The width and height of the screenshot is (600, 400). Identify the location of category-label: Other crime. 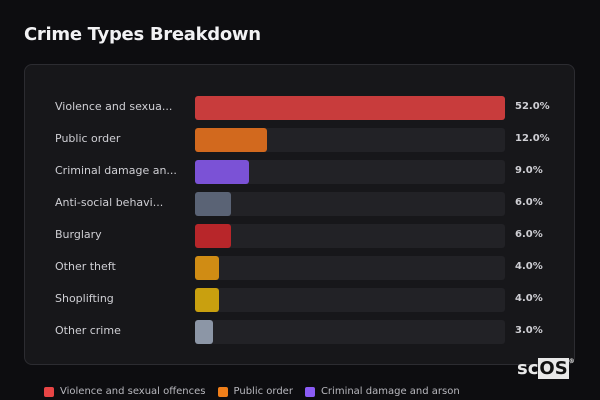
(88, 330).